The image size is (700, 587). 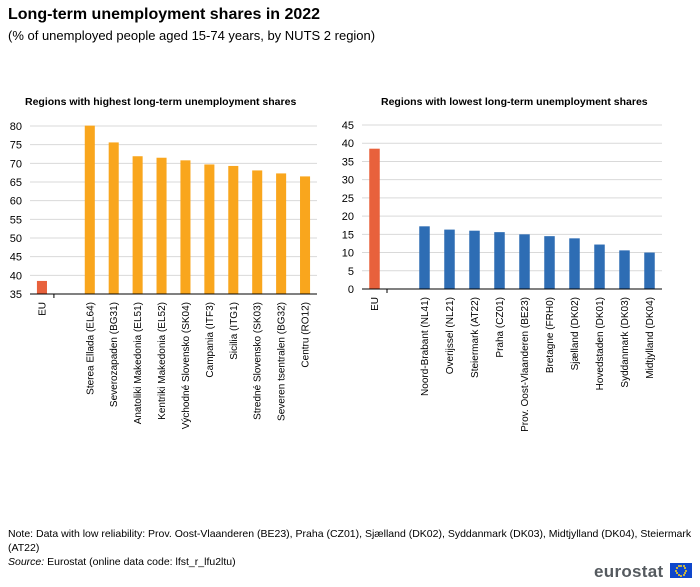 What do you see at coordinates (16, 295) in the screenshot?
I see `y-tick-label: 35` at bounding box center [16, 295].